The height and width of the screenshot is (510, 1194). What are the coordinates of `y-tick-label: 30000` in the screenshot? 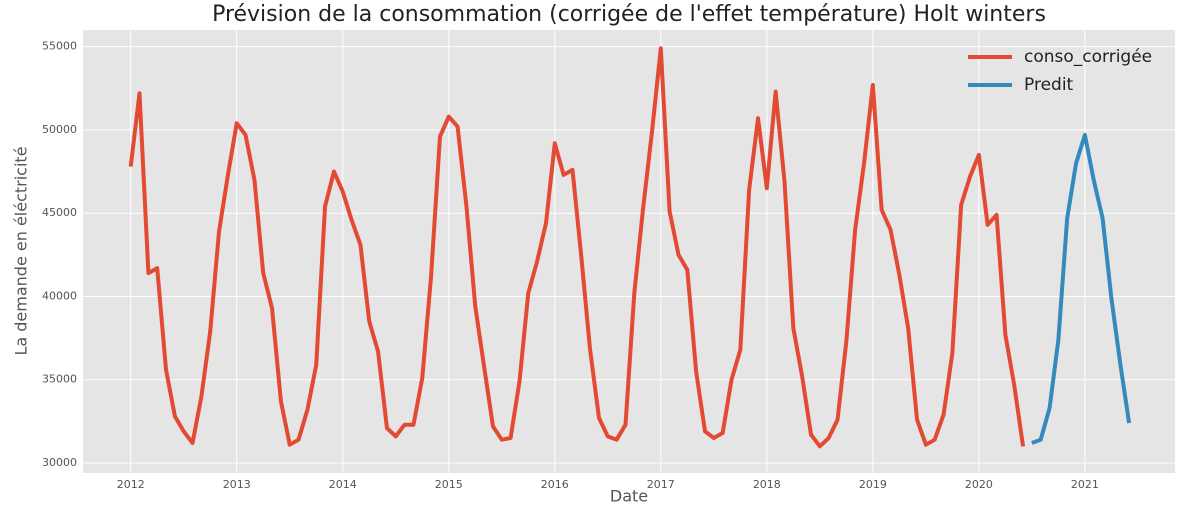 It's located at (59, 462).